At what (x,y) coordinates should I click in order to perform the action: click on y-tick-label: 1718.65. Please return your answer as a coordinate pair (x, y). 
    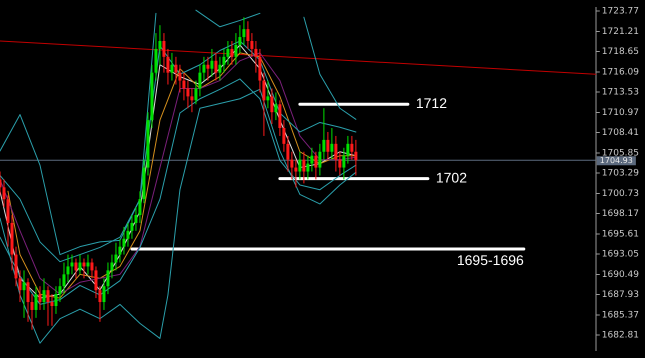
    Looking at the image, I should click on (620, 52).